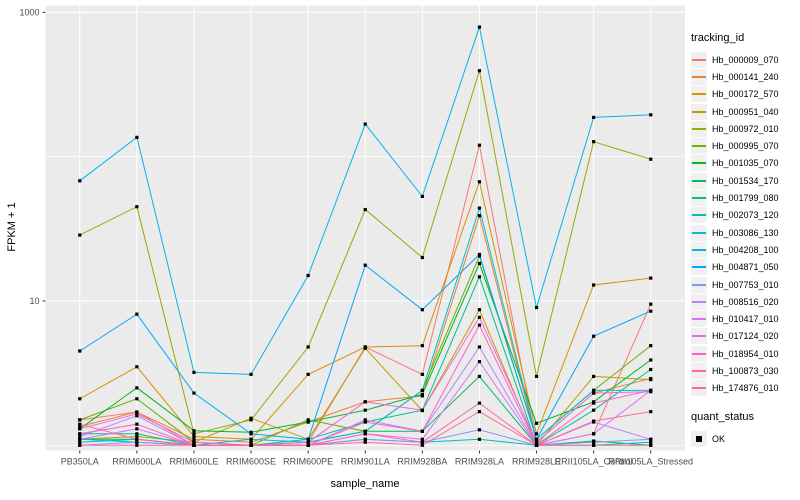  Describe the element at coordinates (745, 232) in the screenshot. I see `legend-entry-Hb_003086_130: Hb_003086_130` at that location.